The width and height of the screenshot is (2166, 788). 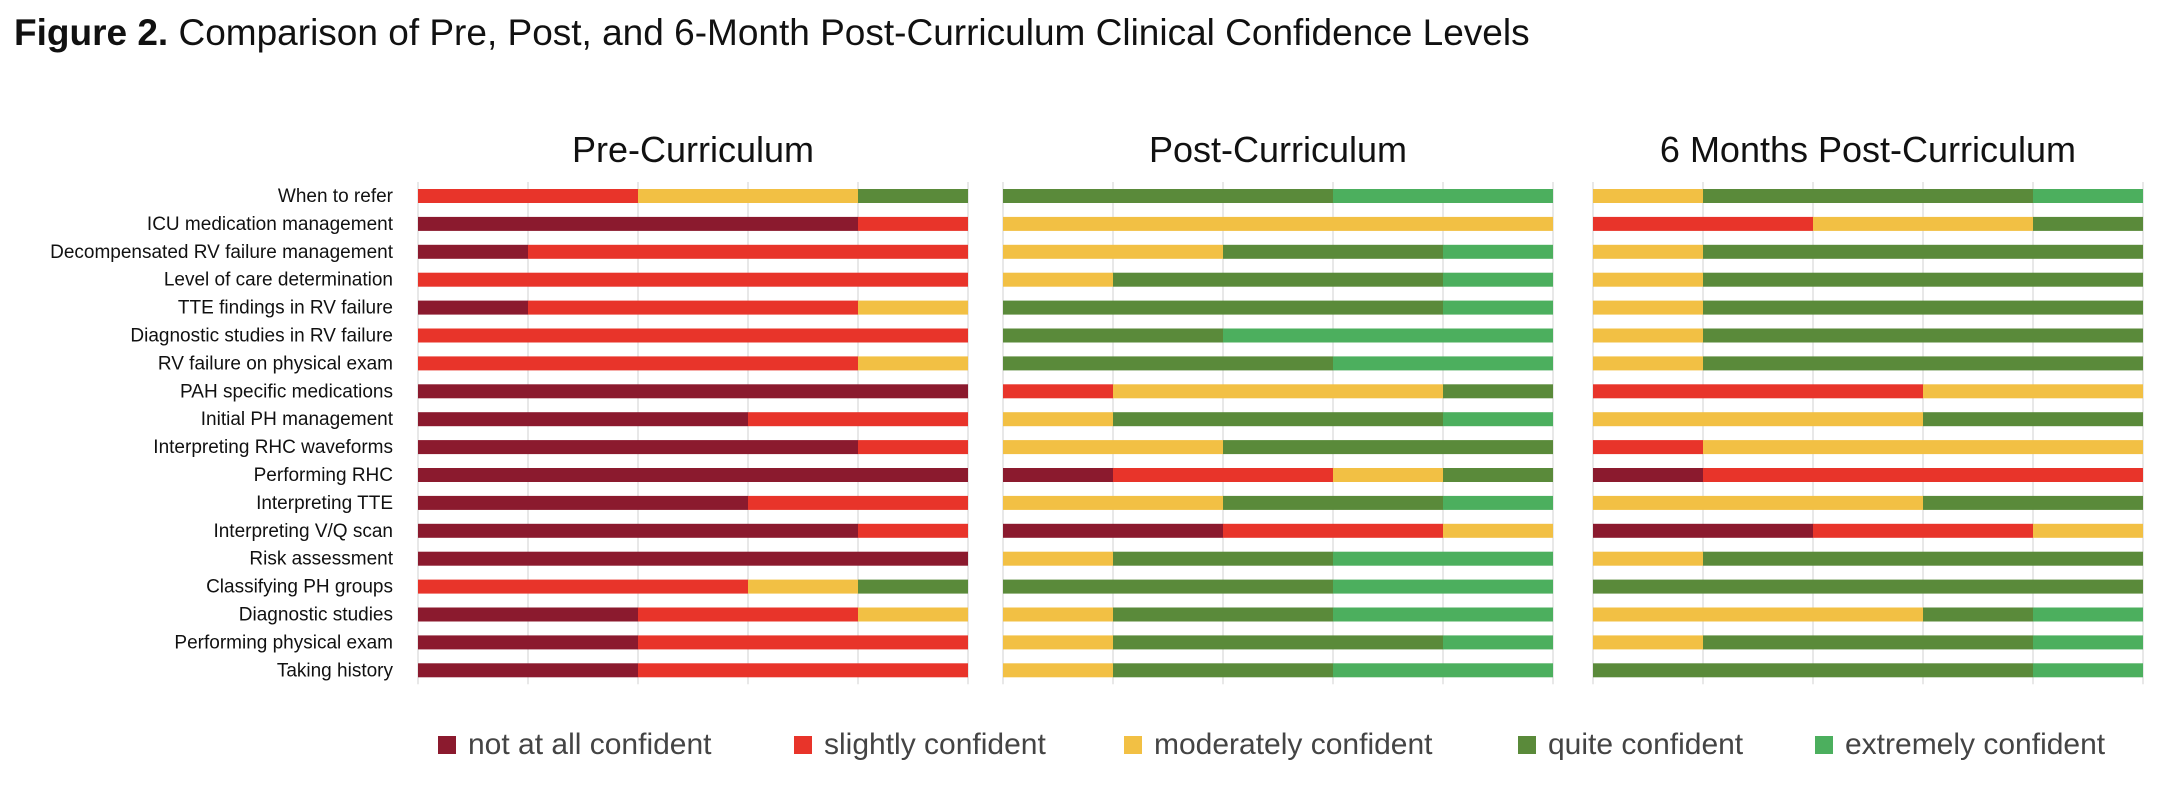 What do you see at coordinates (1868, 149) in the screenshot?
I see `panel-title: 6 Months Post-Curriculum` at bounding box center [1868, 149].